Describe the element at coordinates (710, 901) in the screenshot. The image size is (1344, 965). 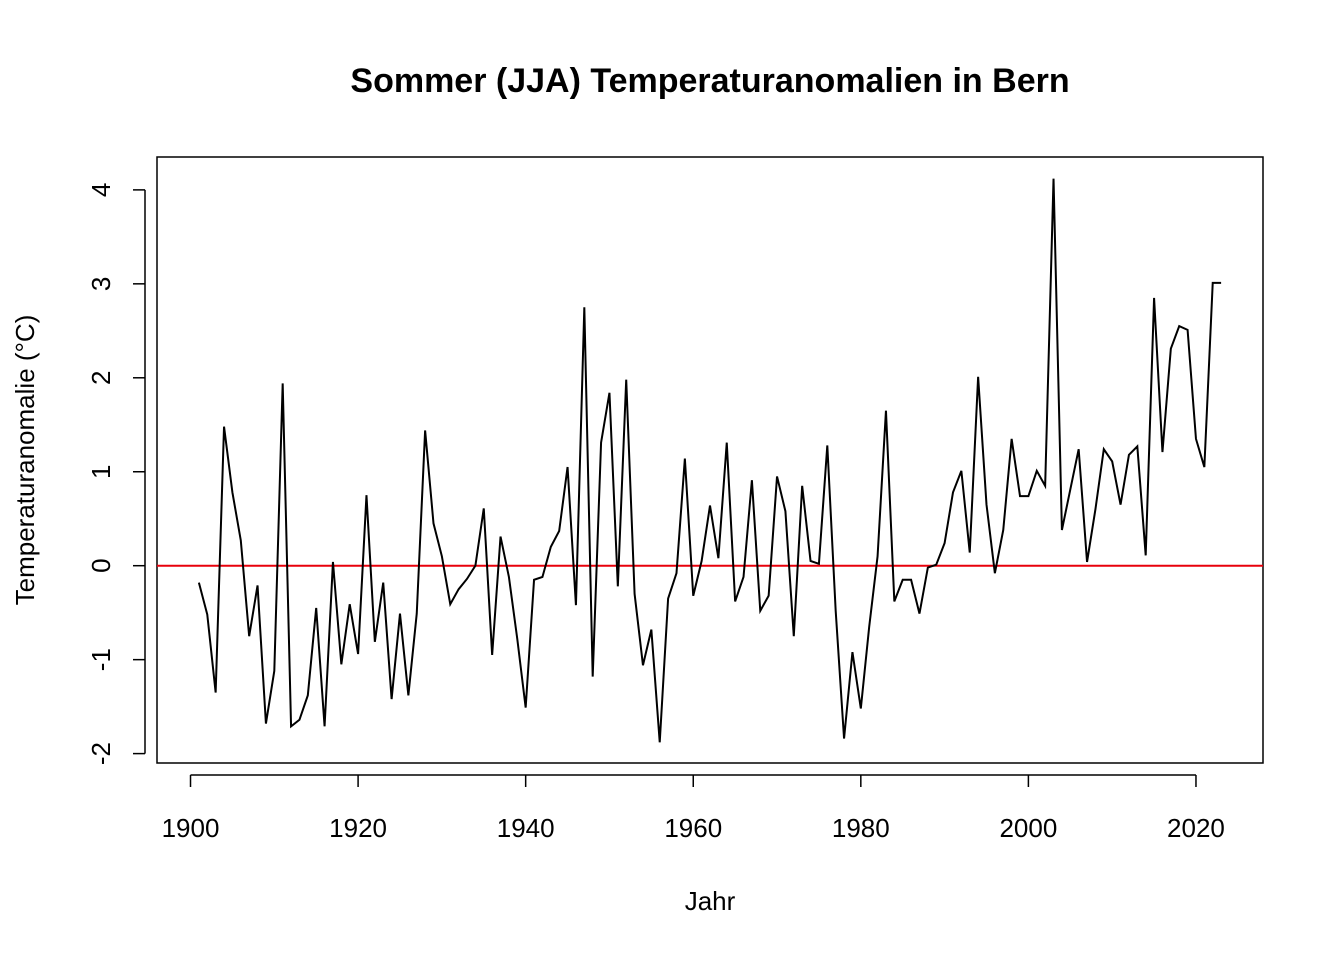
I see `x-axis-label: Jahr` at that location.